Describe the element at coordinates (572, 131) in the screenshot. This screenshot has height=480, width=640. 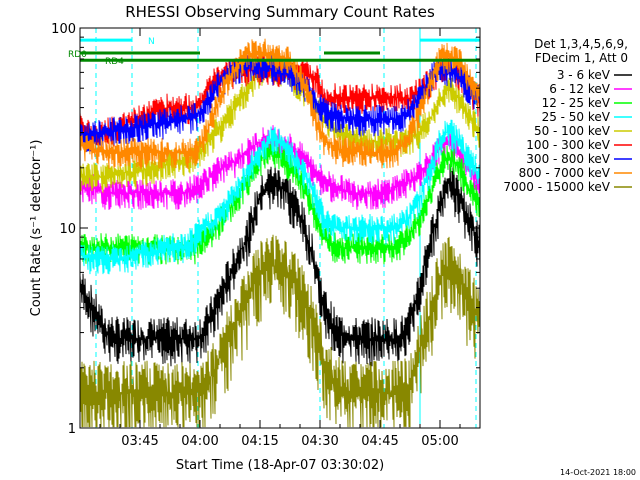
I see `legend-label-4: 50 - 100 keV` at that location.